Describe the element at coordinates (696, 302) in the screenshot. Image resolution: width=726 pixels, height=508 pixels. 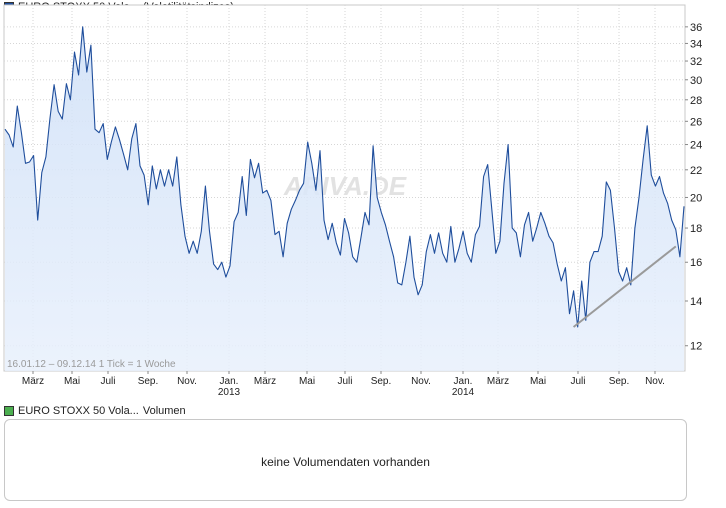
I see `y-tick-label: 14` at that location.